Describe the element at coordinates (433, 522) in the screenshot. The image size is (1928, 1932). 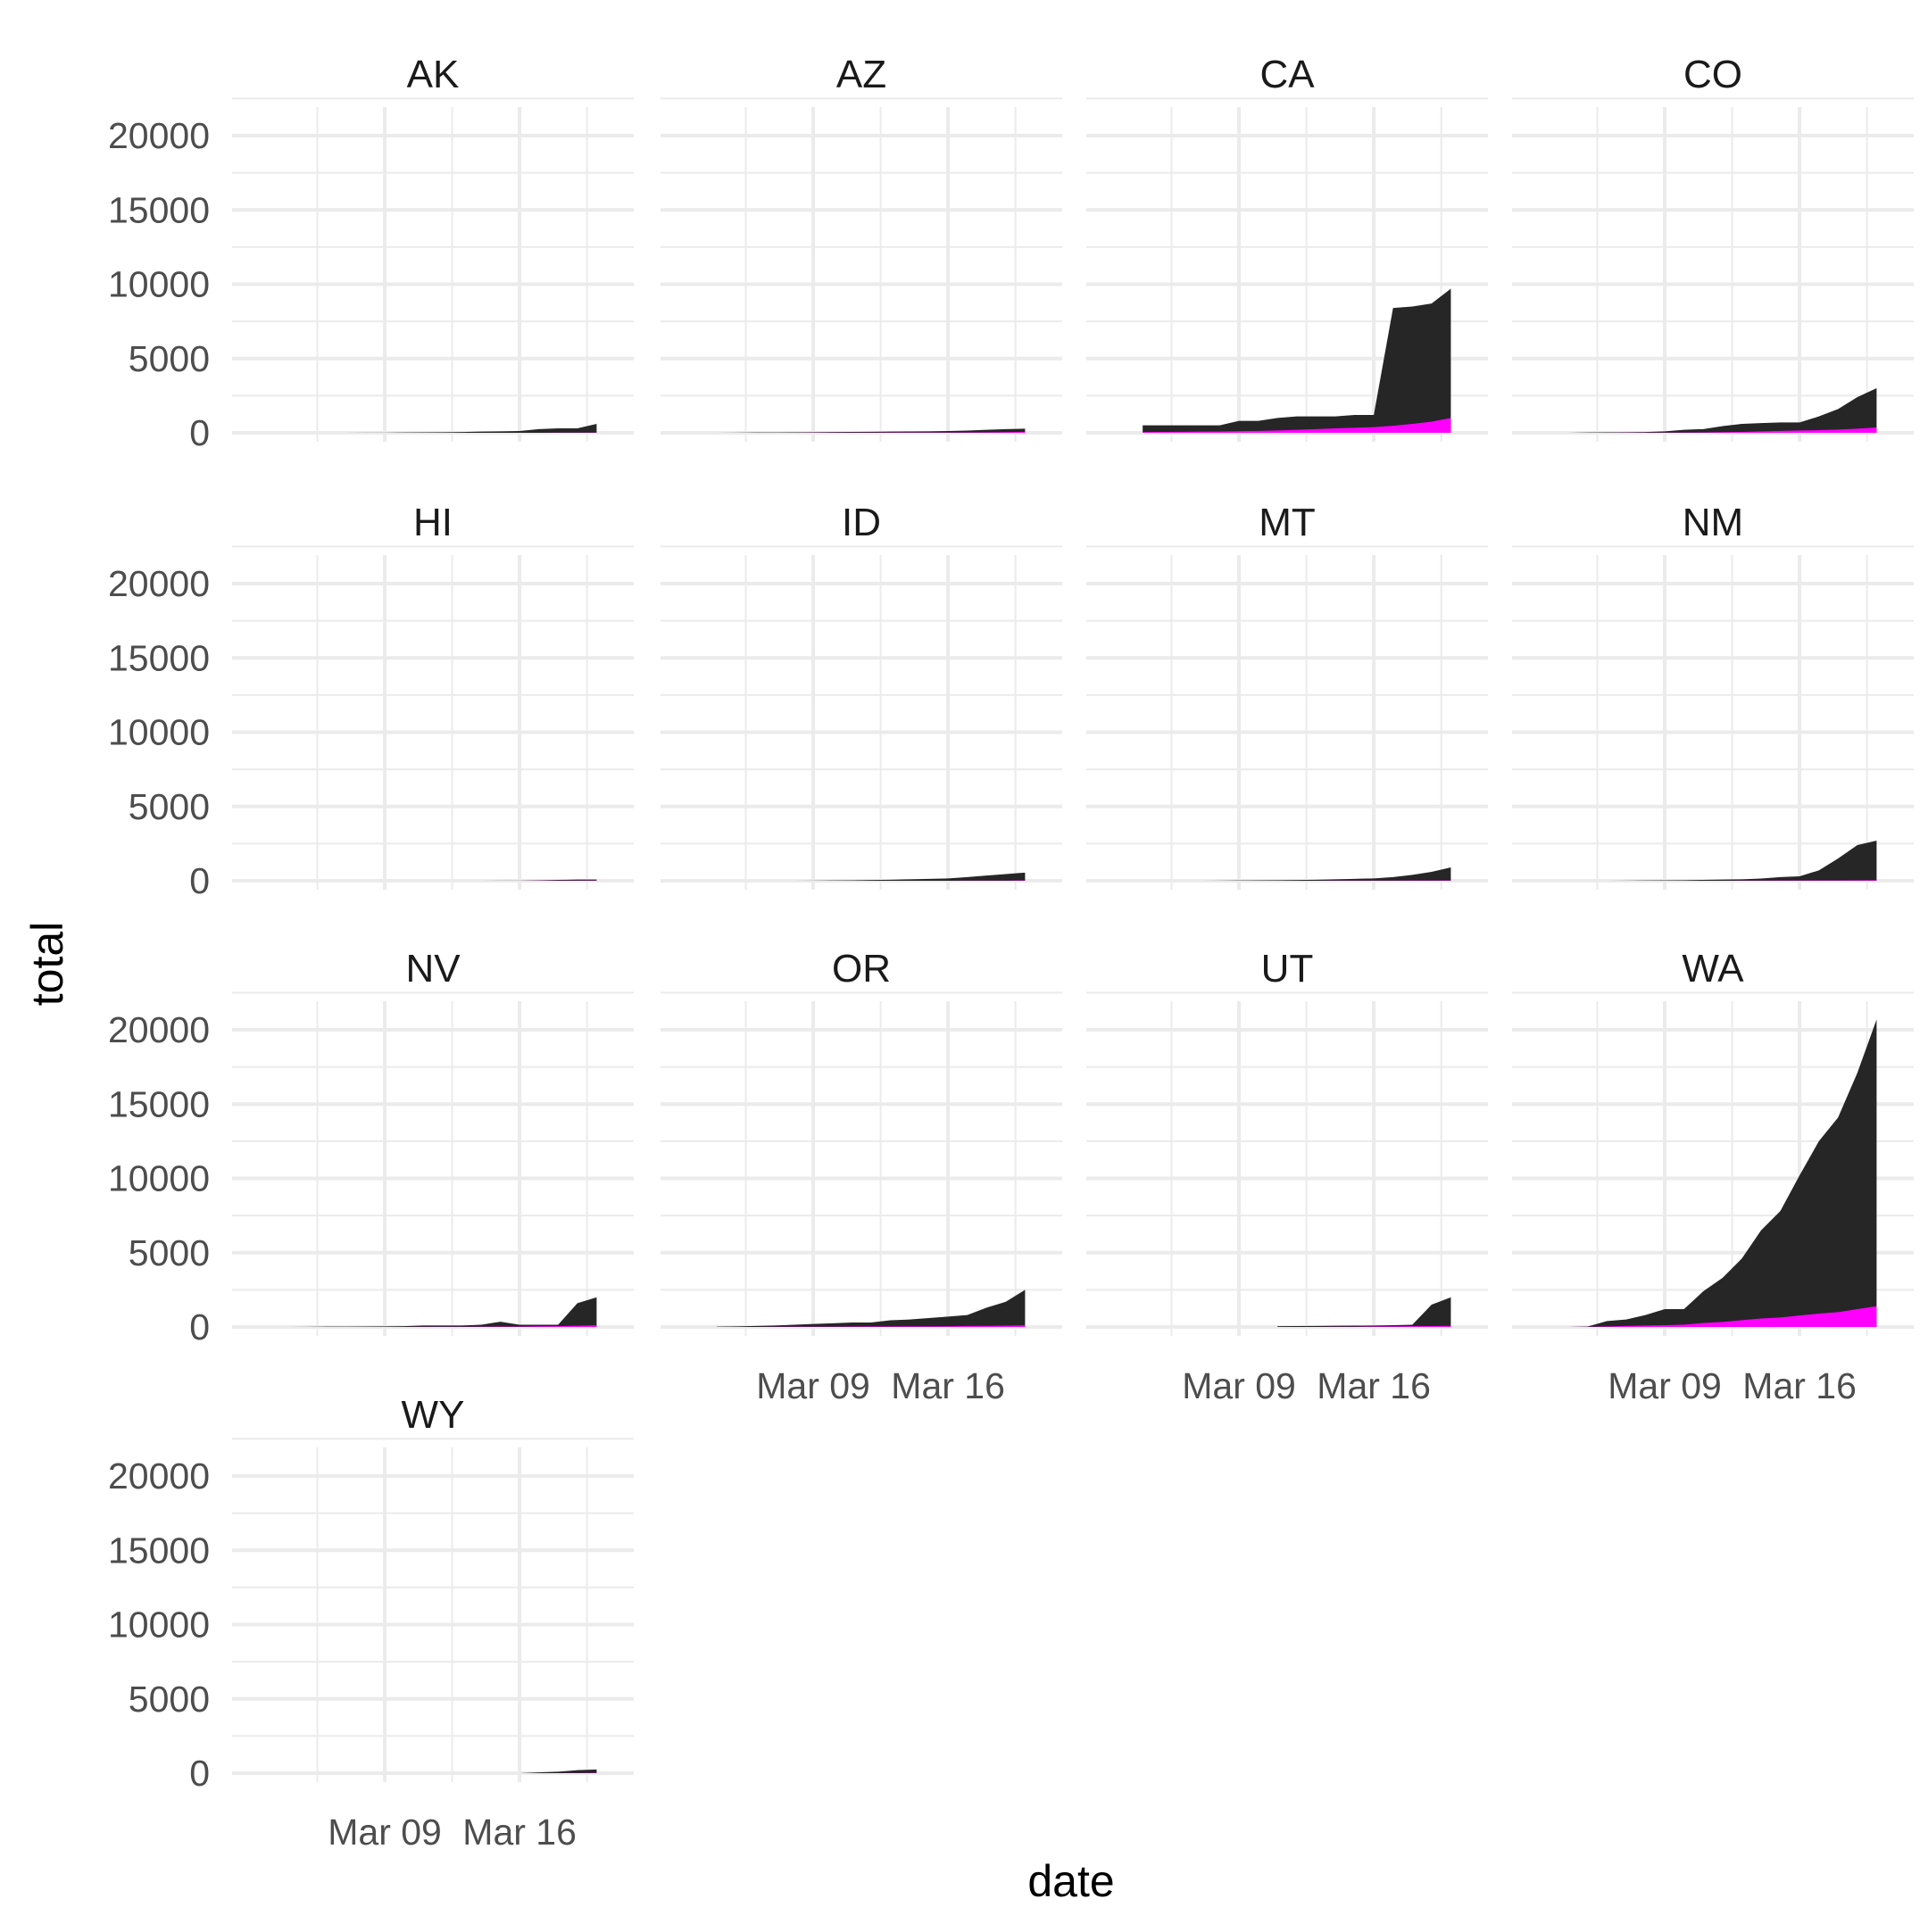
I see `facet-label: HI` at that location.